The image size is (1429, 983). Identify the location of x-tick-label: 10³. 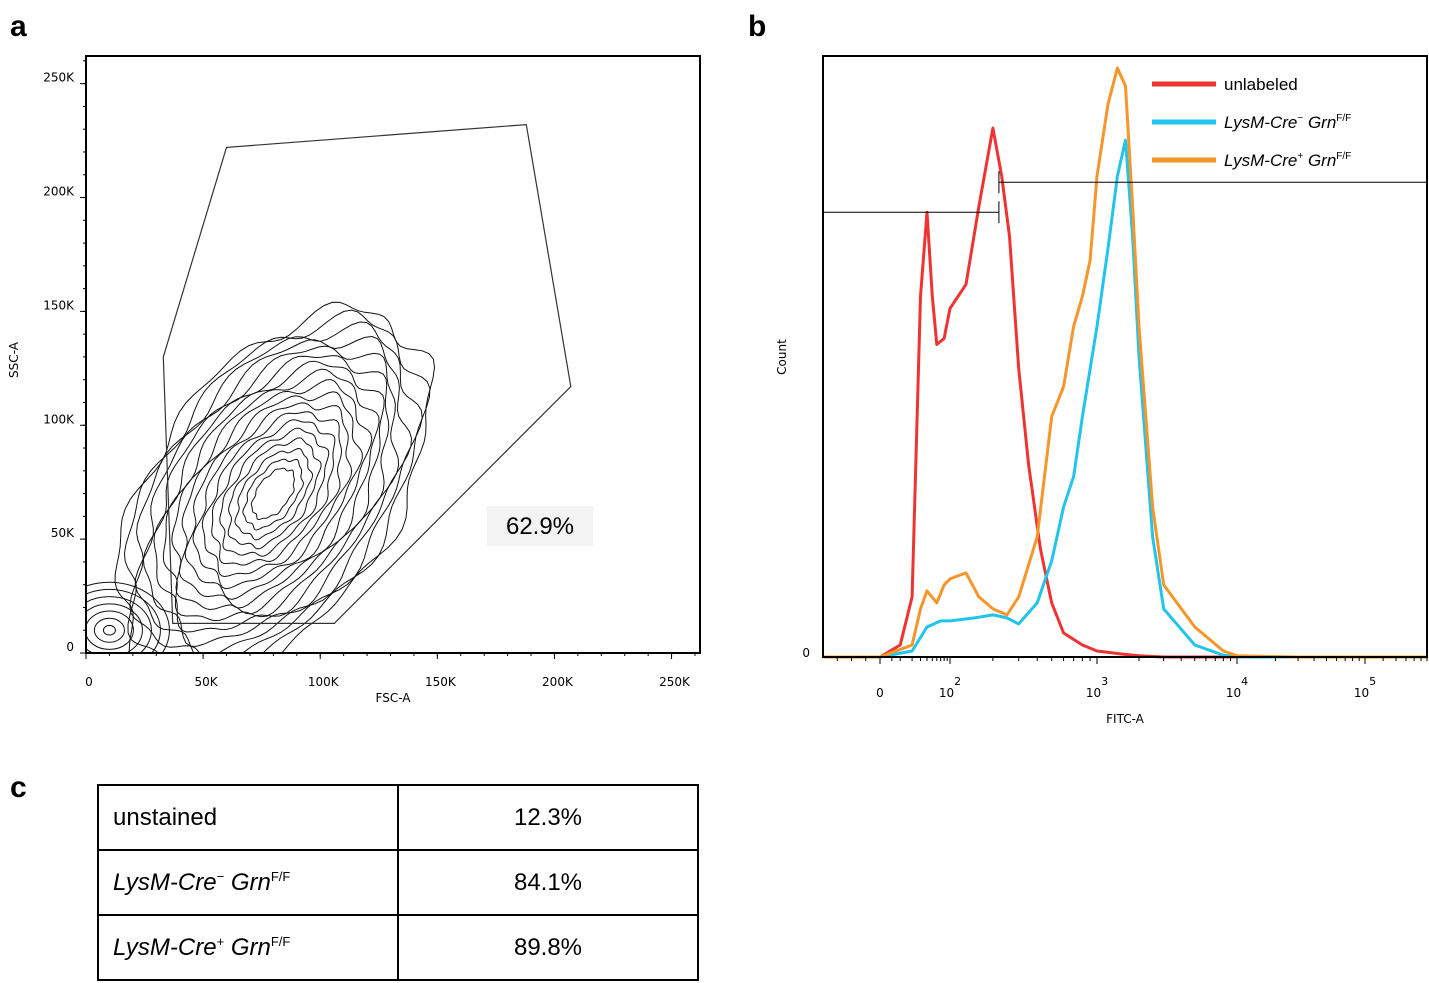
(1097, 687).